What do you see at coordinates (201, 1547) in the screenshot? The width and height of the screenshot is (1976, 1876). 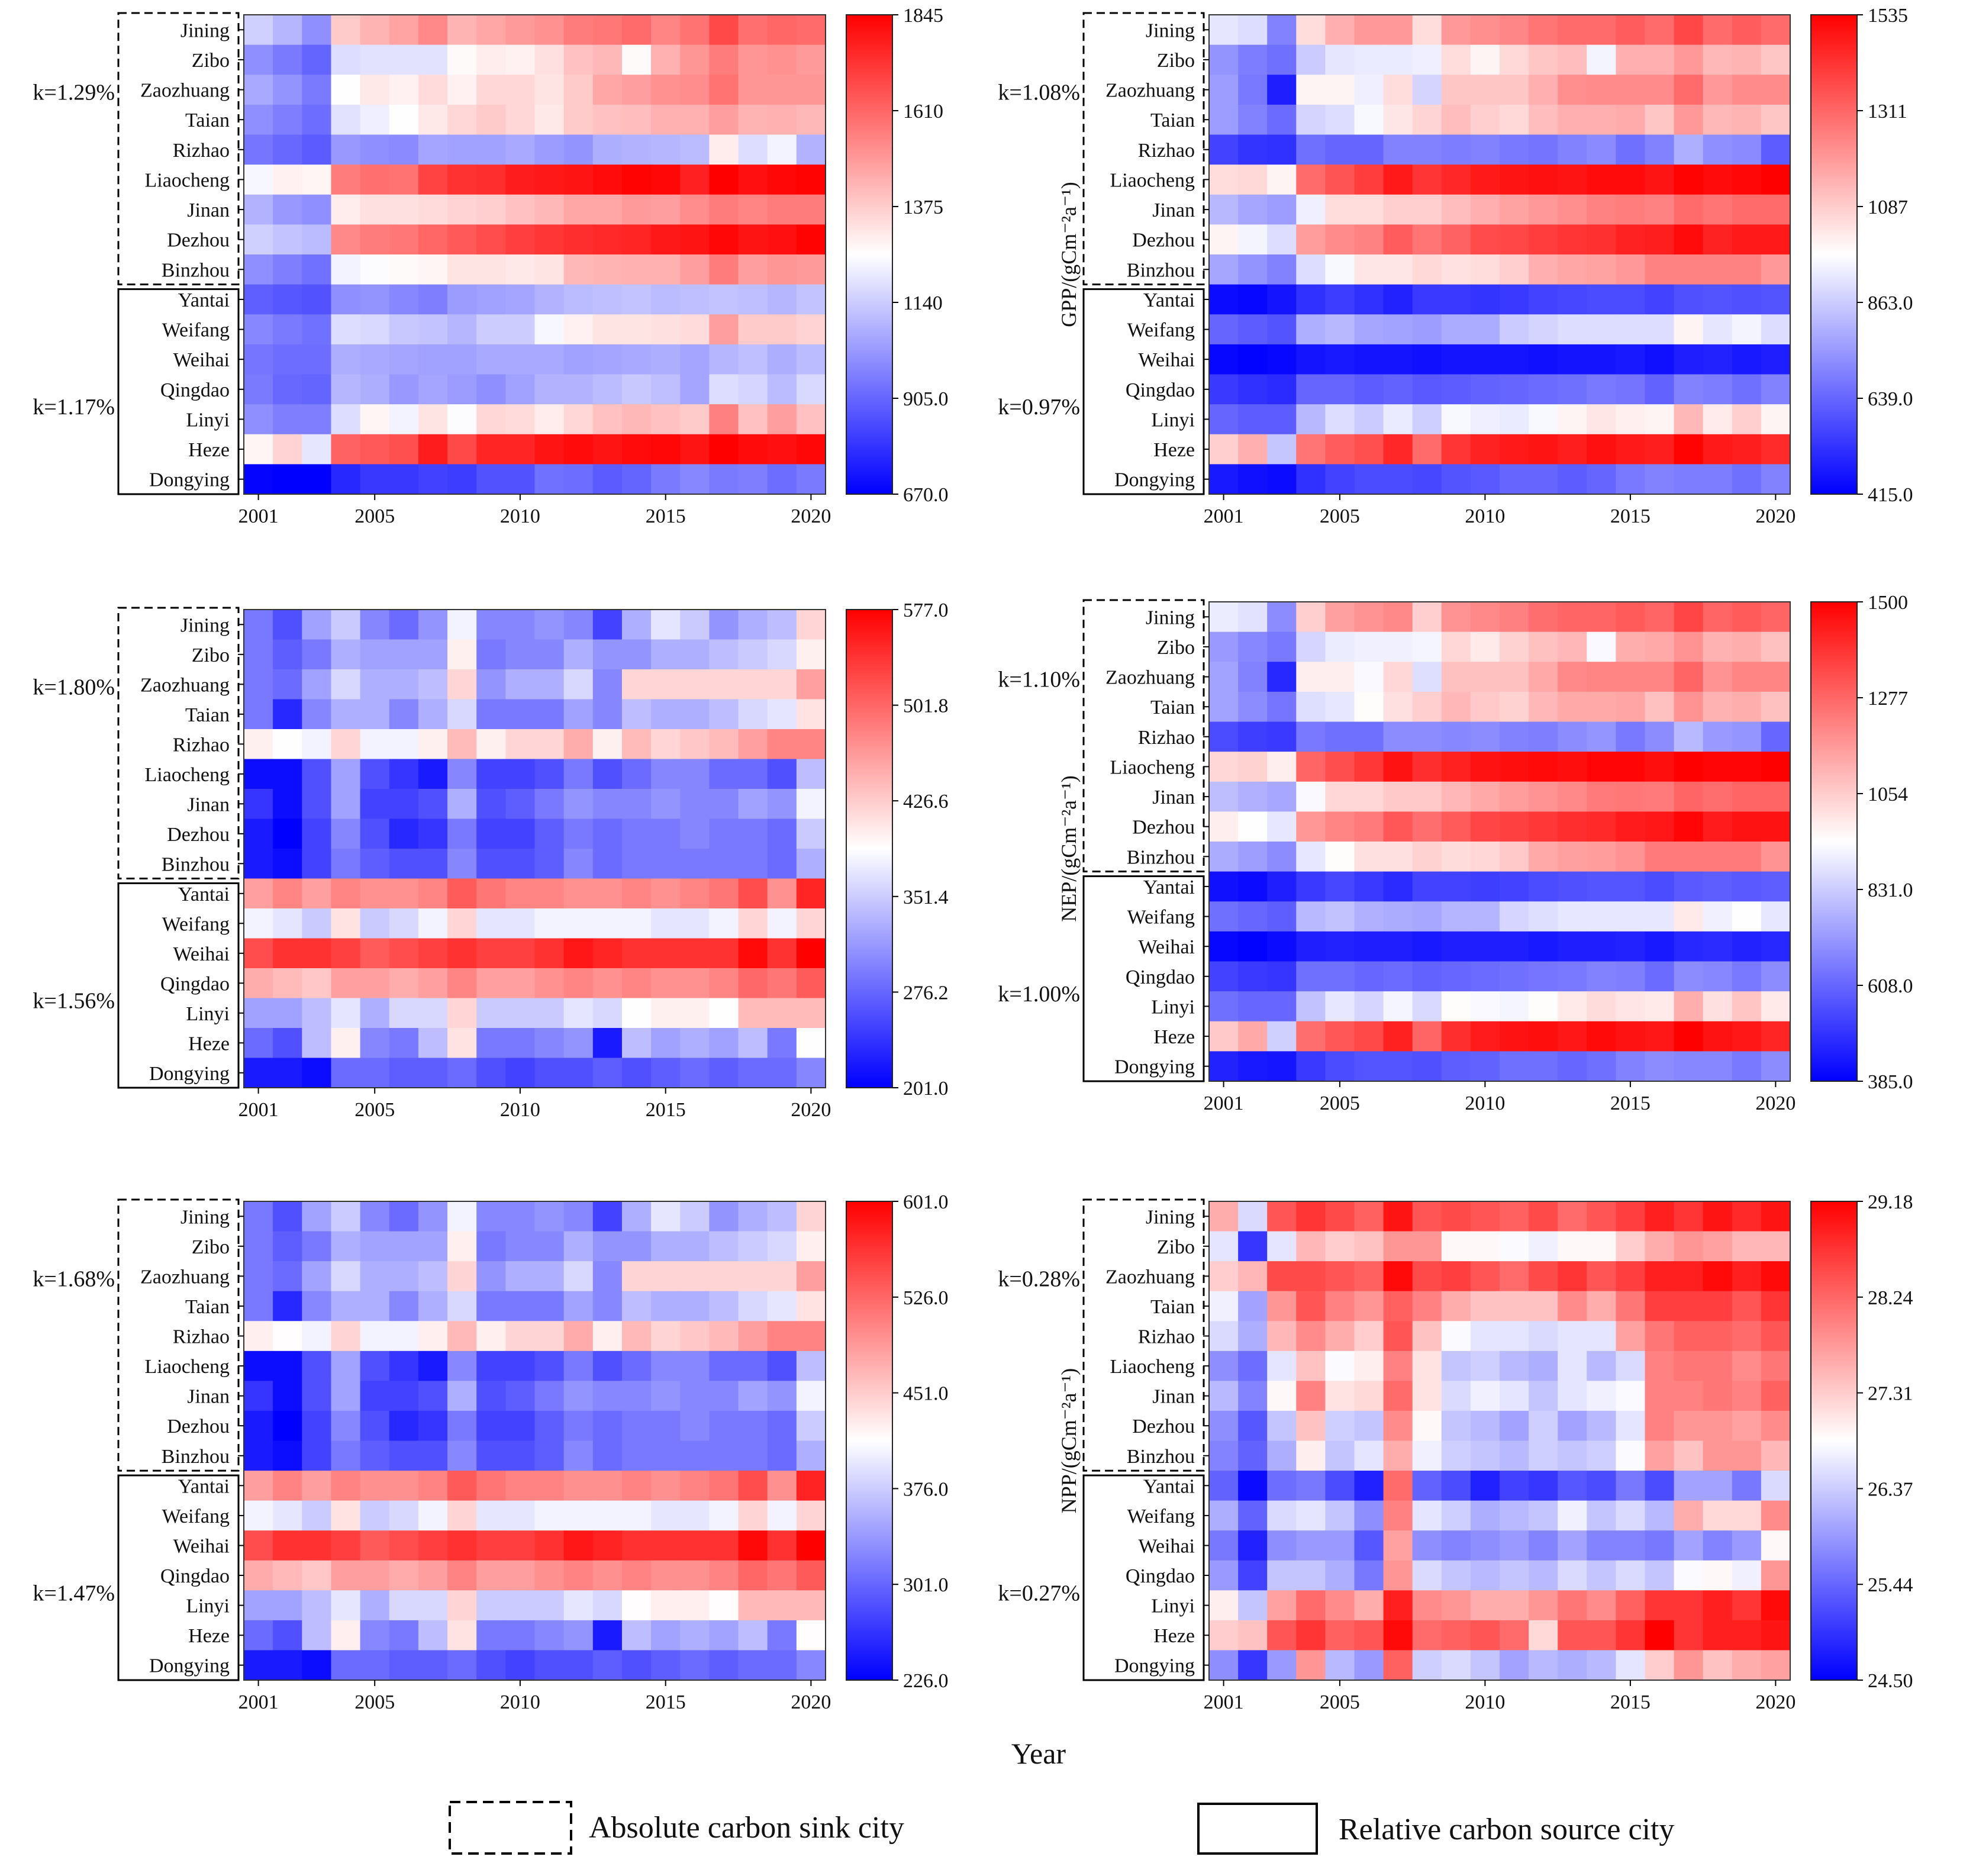 I see `city-label: Weihai` at bounding box center [201, 1547].